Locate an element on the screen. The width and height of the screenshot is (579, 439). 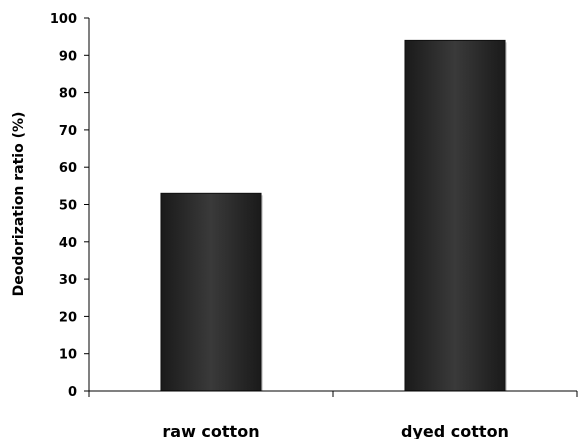
y-tick-label: 30 is located at coordinates (68, 280).